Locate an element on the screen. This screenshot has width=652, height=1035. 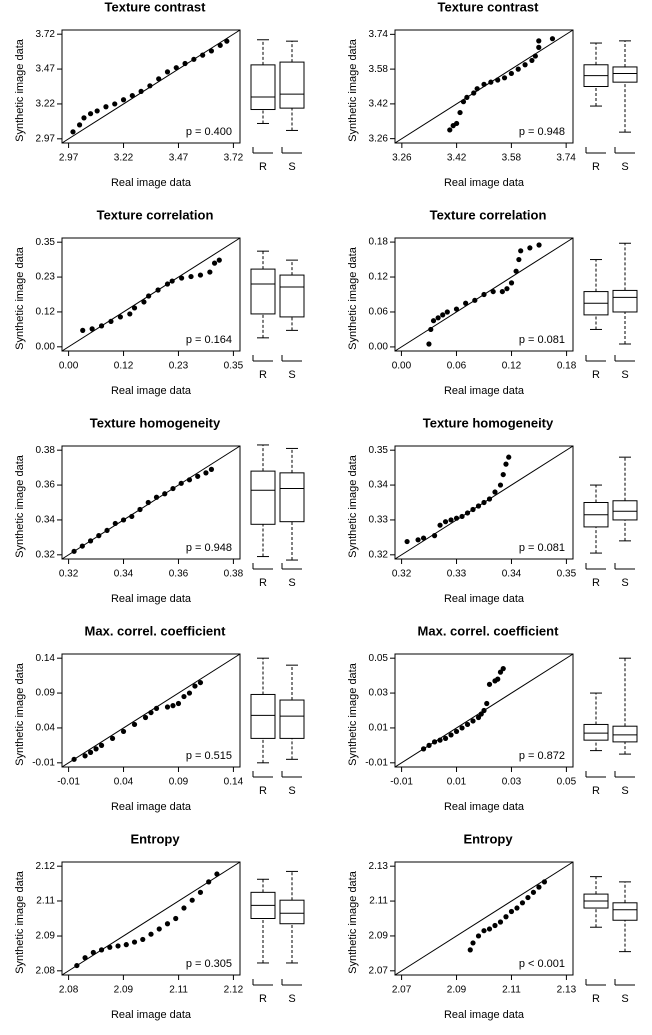
p-value: p = 0.400 is located at coordinates (209, 132).